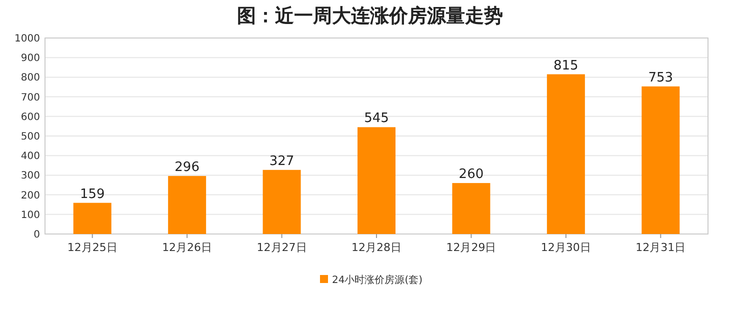 The height and width of the screenshot is (312, 740). I want to click on y-tick-label: 200, so click(30, 196).